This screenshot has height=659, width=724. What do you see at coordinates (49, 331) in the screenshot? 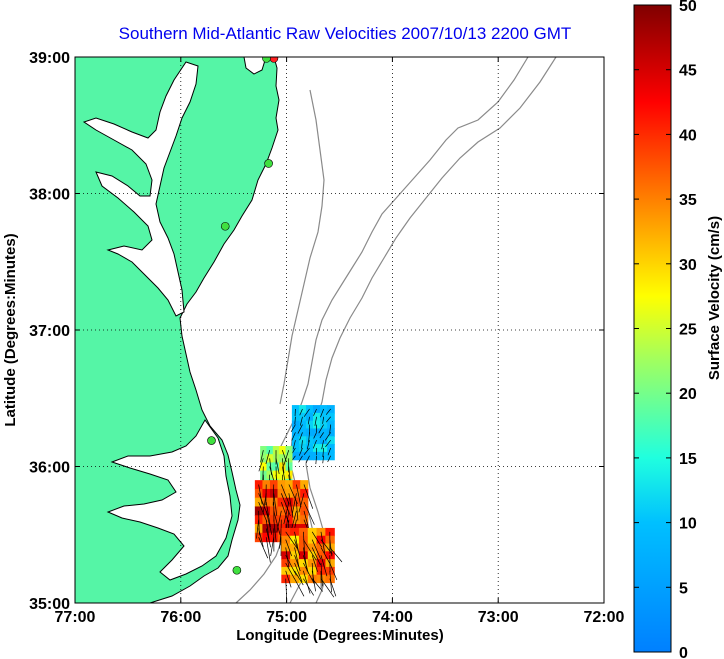
I see `y-tick-label: 37:00` at bounding box center [49, 331].